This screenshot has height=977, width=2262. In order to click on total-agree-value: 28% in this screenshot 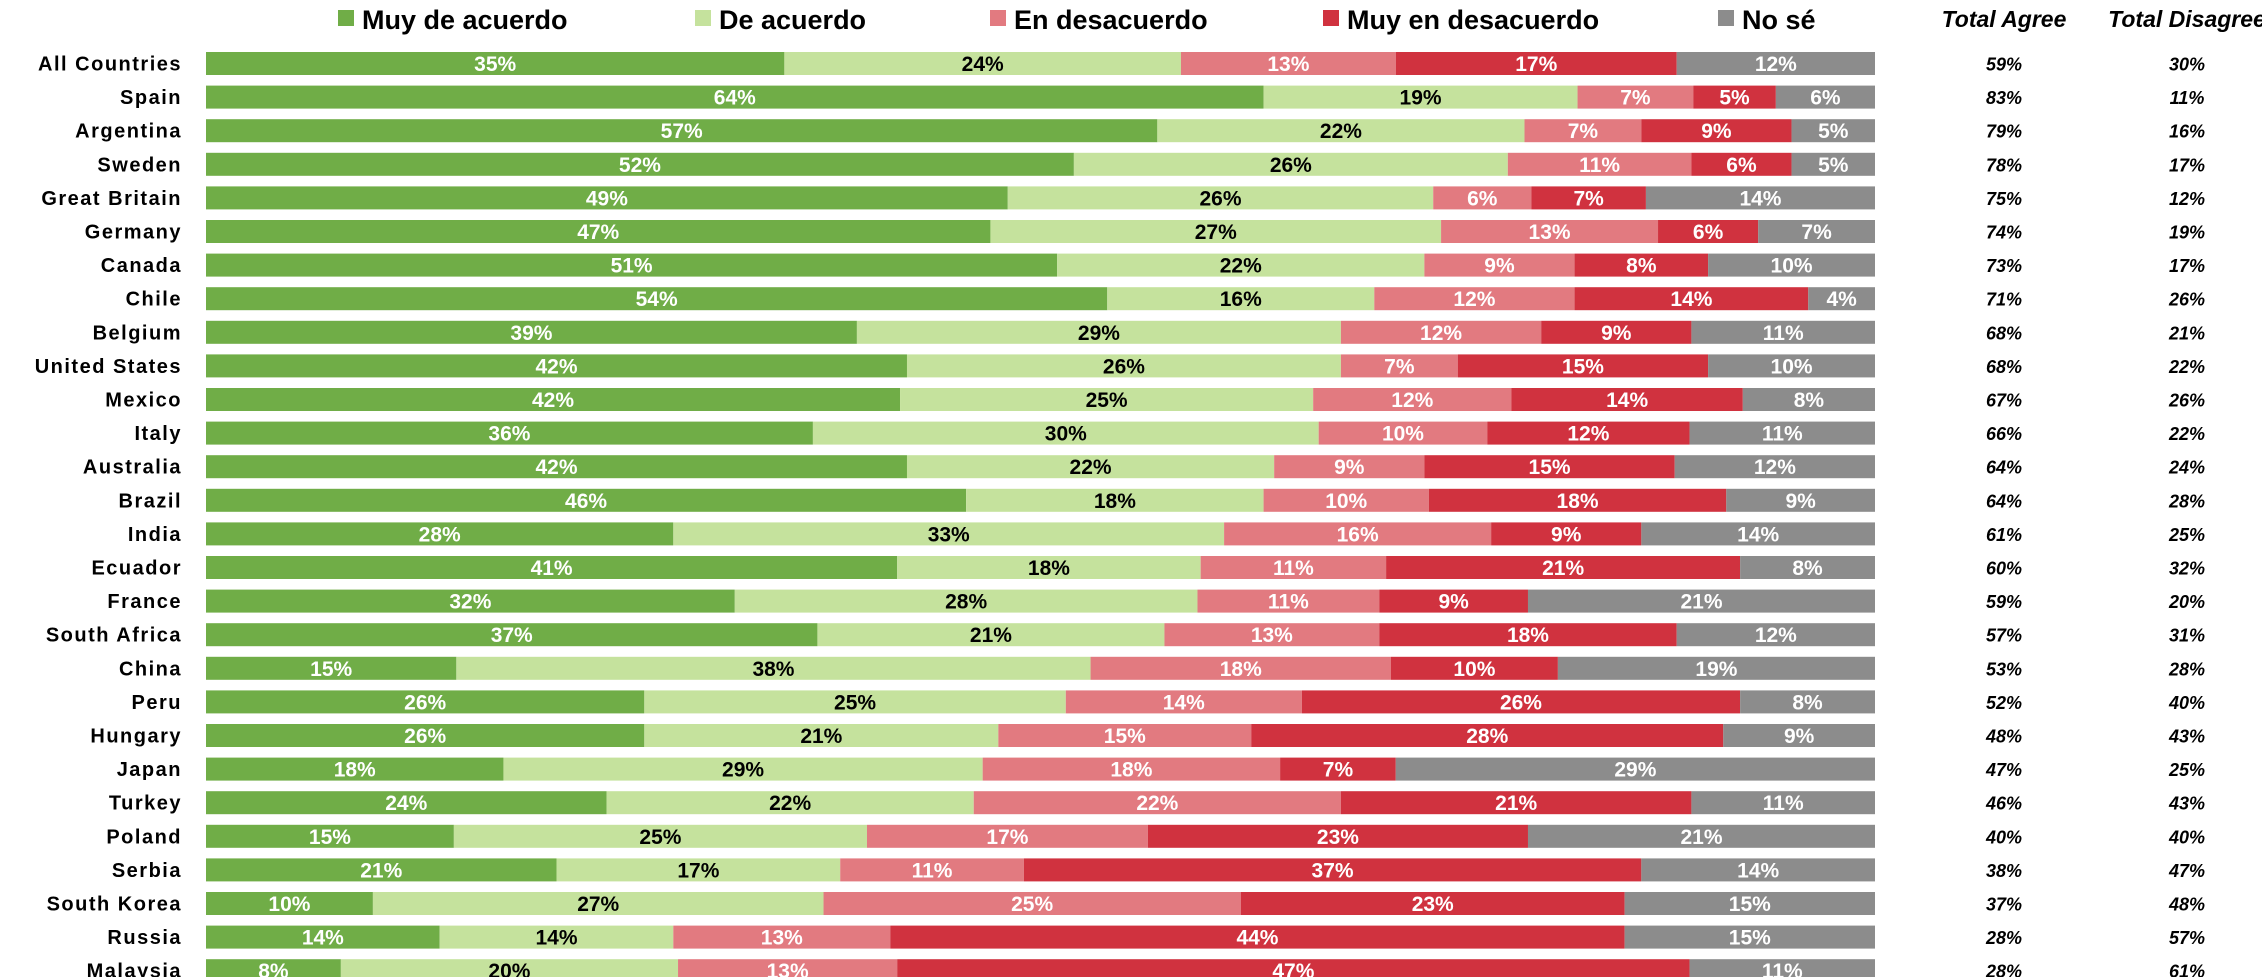, I will do `click(2003, 938)`.